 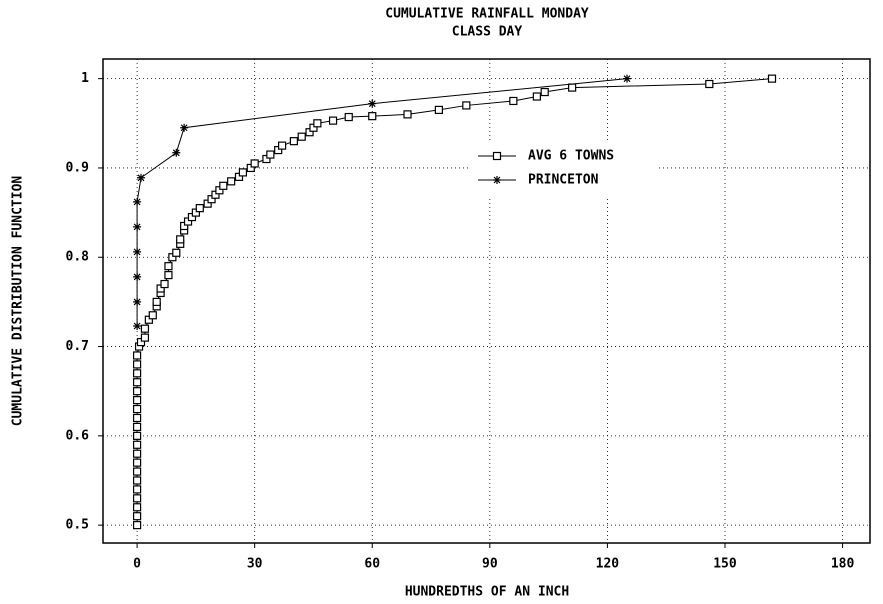 I want to click on x-tick-label: 120, so click(x=608, y=564).